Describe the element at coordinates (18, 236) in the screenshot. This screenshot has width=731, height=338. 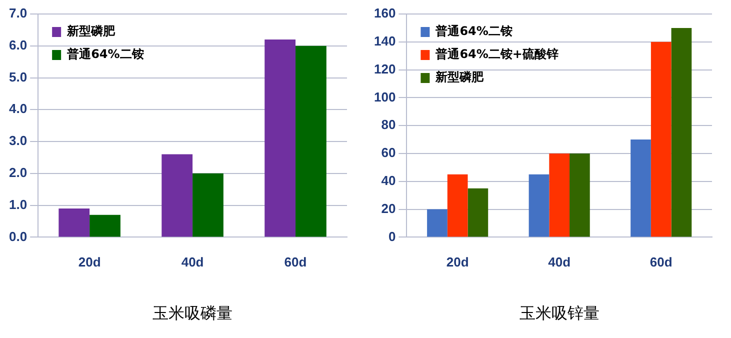
I see `y-tick-label: 0.0` at that location.